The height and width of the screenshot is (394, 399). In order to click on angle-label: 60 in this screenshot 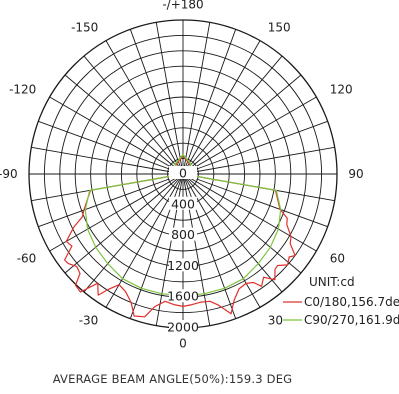, I will do `click(337, 259)`.